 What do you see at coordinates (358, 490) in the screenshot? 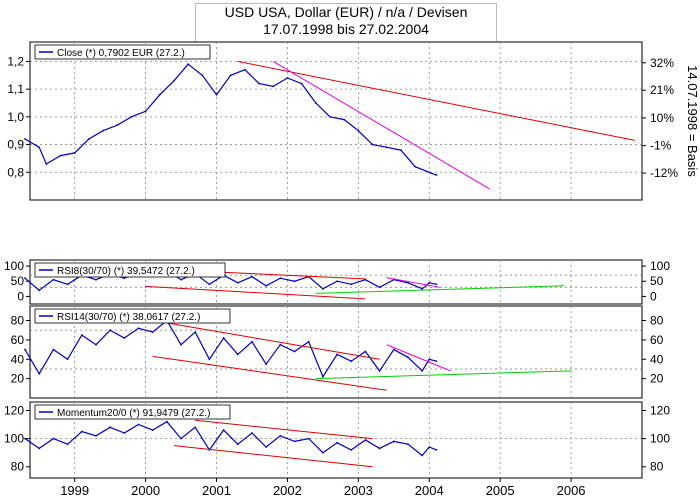
I see `x-tick-label-4: 2003` at bounding box center [358, 490].